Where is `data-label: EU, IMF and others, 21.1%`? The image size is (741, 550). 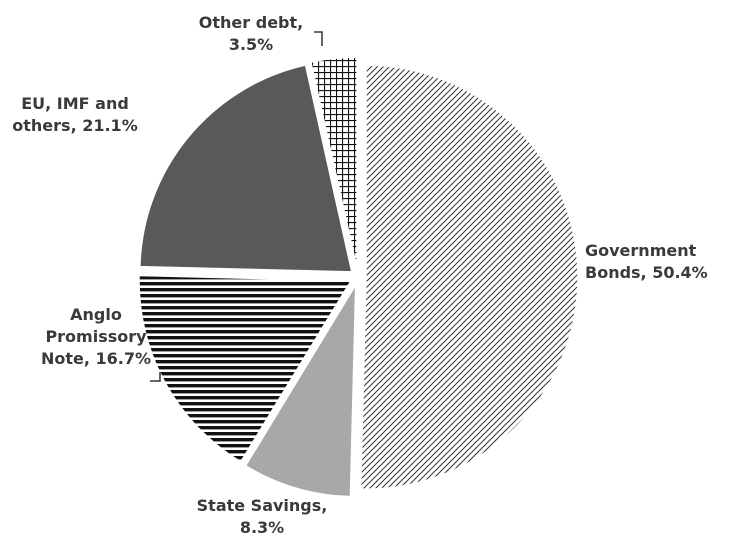 data-label: EU, IMF and others, 21.1% is located at coordinates (75, 114).